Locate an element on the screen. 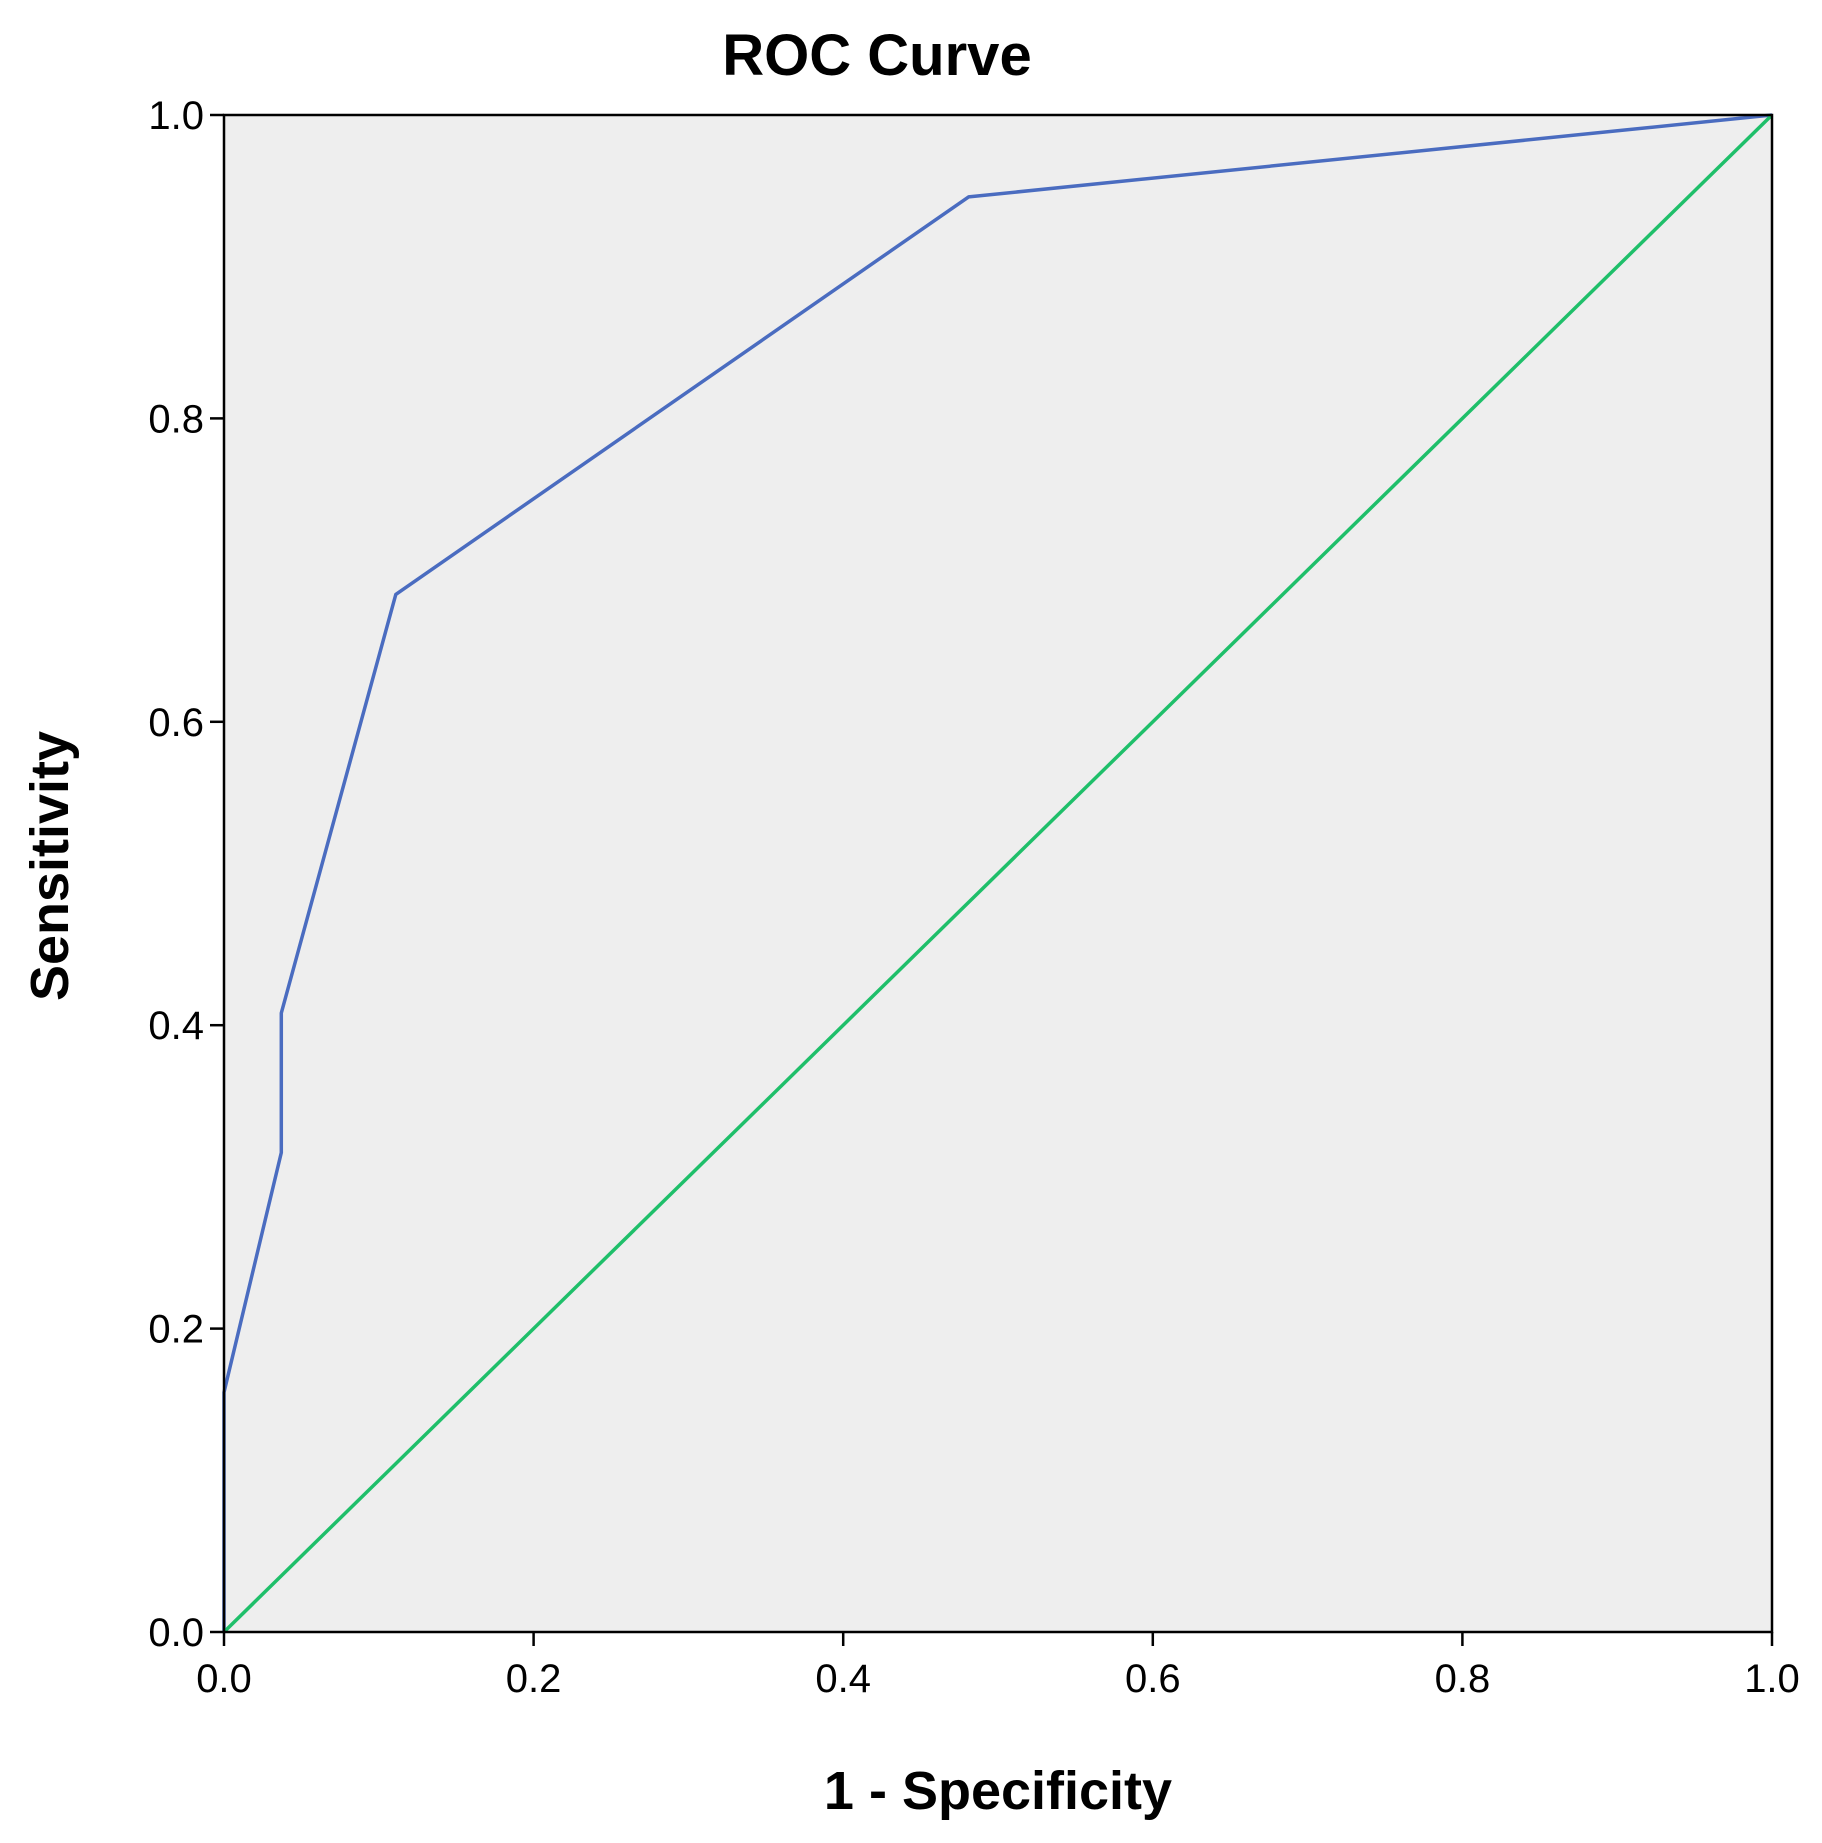  x-tick-label: 0.4 is located at coordinates (843, 1679).